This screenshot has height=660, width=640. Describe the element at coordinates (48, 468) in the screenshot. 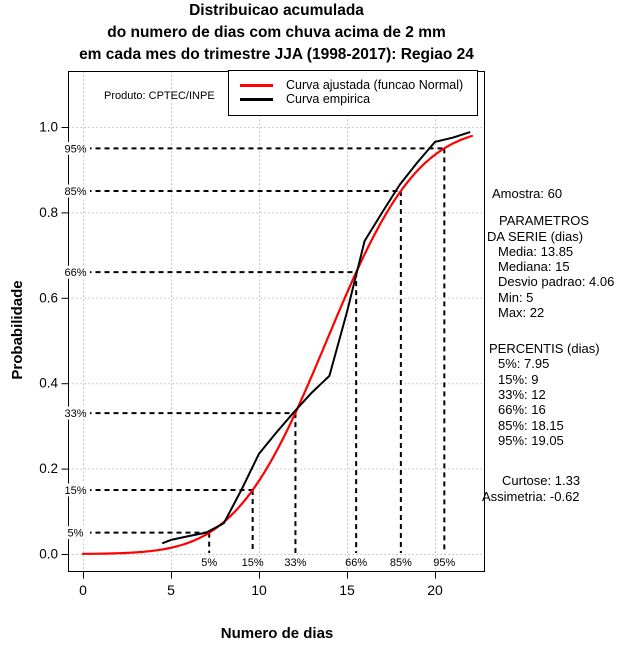

I see `y-tick-label: 0.2` at that location.